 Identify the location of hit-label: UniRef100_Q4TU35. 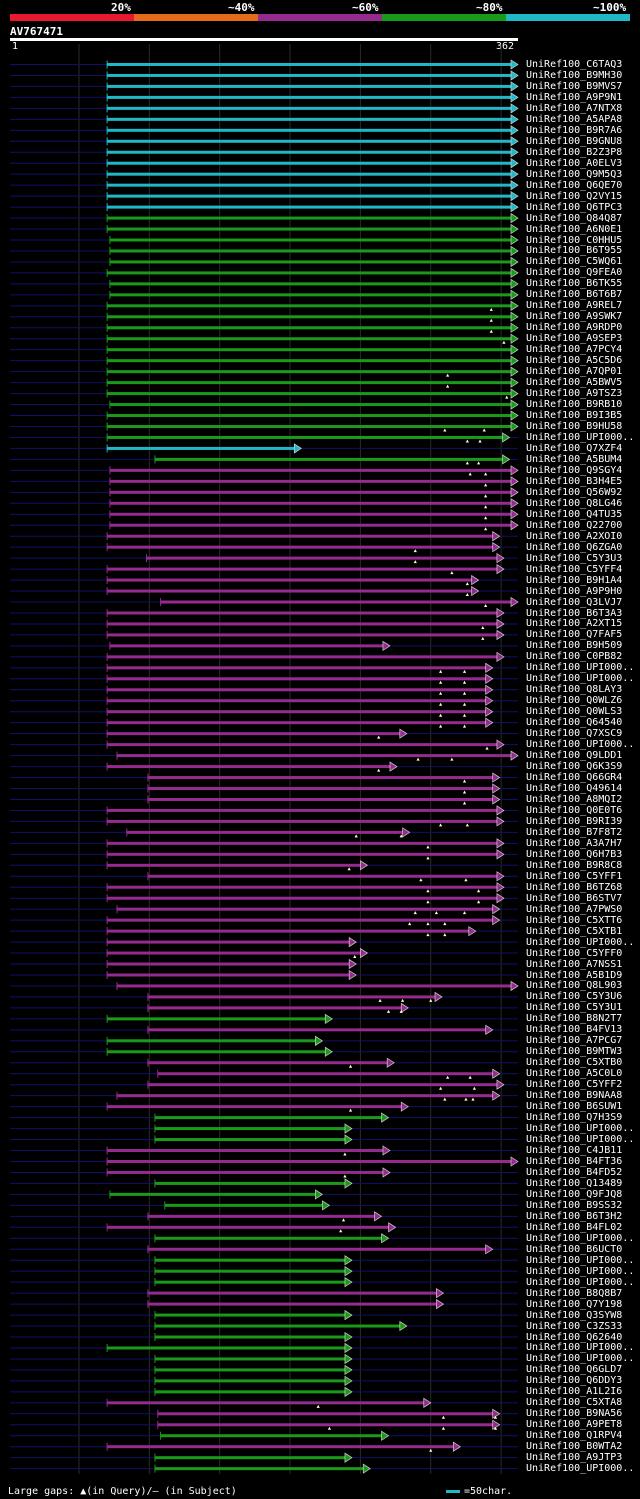
(574, 514).